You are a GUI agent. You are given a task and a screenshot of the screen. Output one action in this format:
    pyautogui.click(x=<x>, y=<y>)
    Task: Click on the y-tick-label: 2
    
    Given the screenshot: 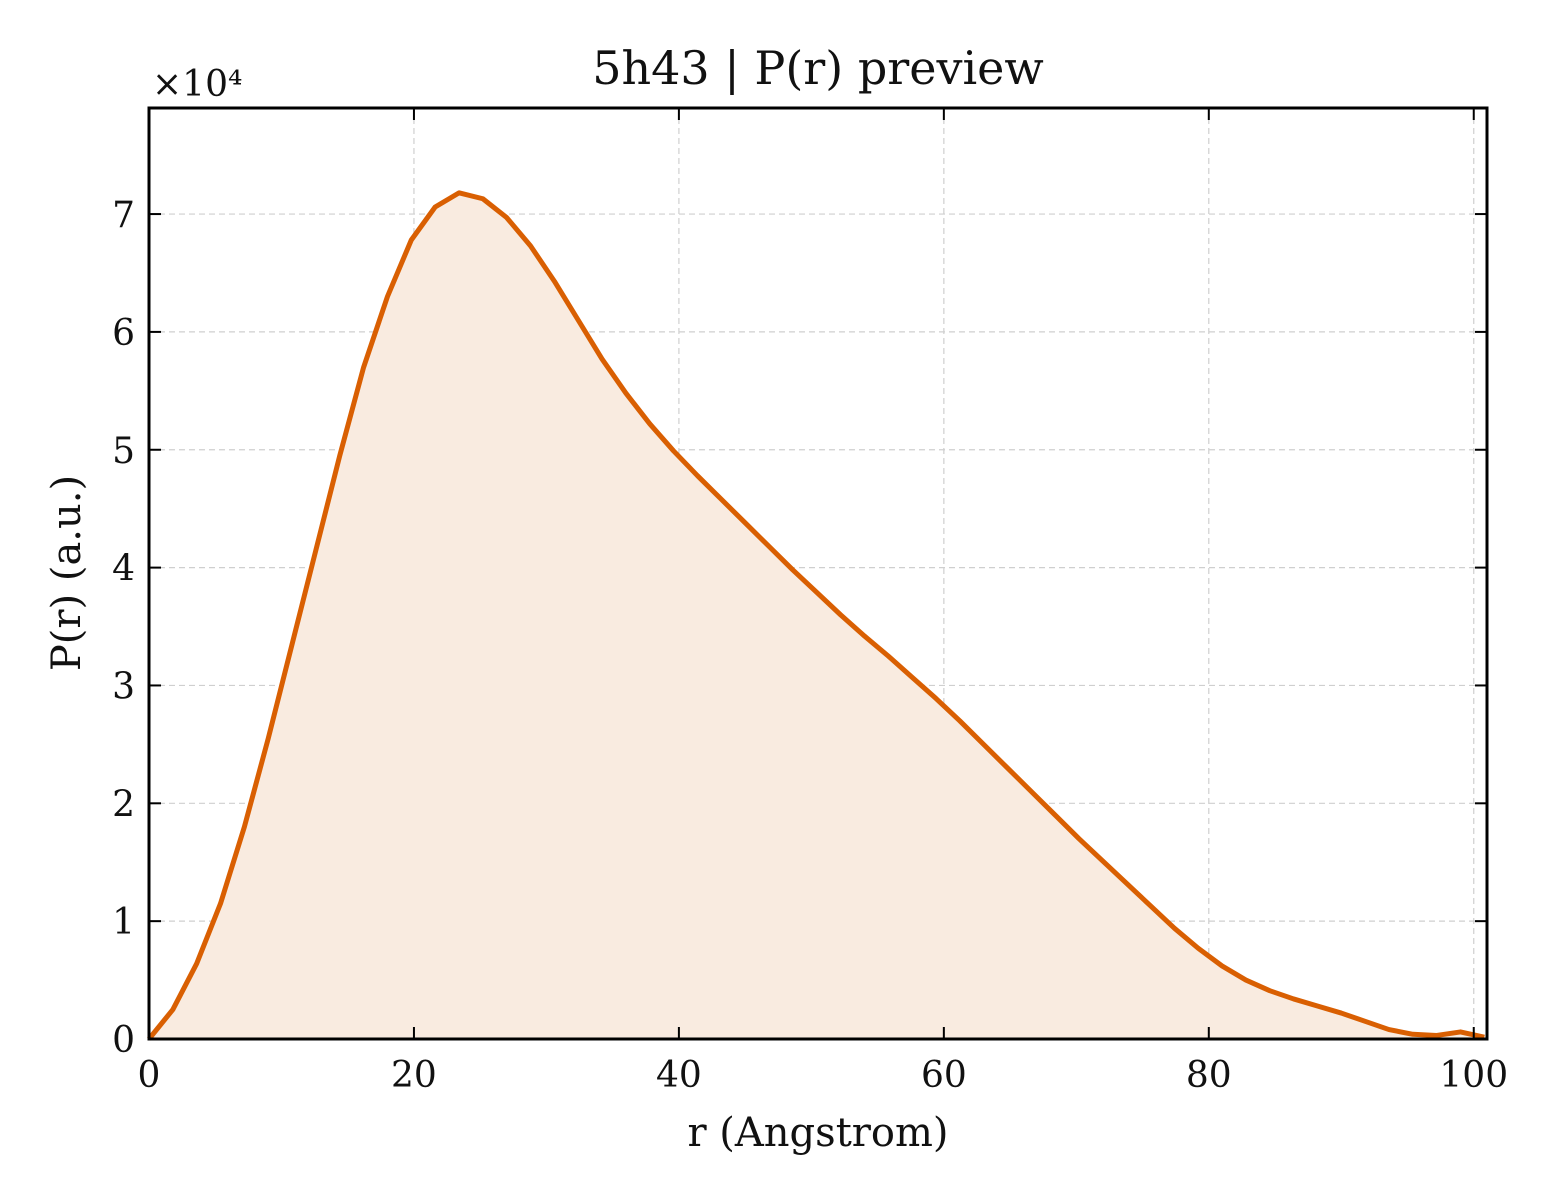 What is the action you would take?
    pyautogui.click(x=123, y=804)
    